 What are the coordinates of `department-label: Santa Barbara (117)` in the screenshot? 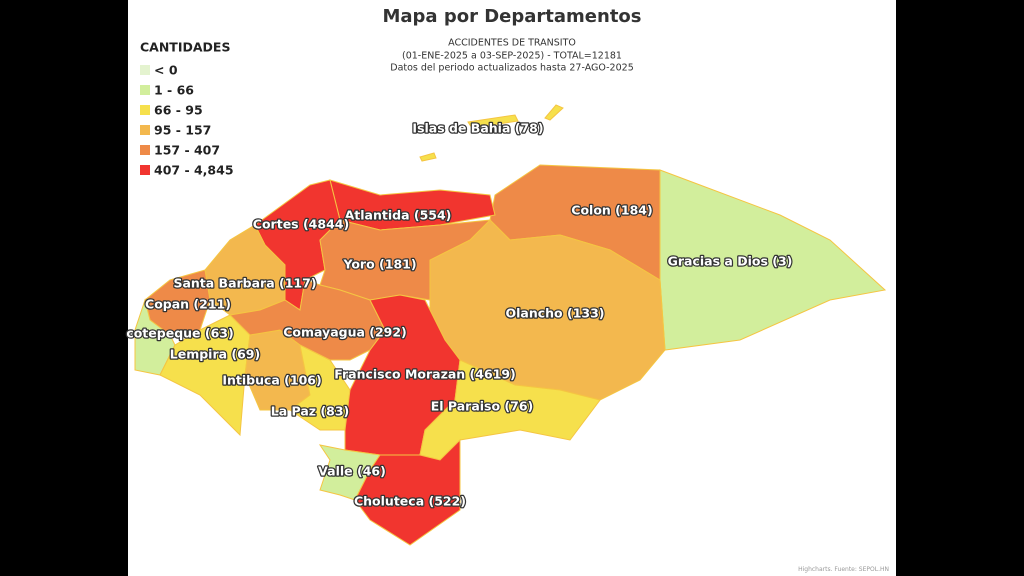 It's located at (244, 283).